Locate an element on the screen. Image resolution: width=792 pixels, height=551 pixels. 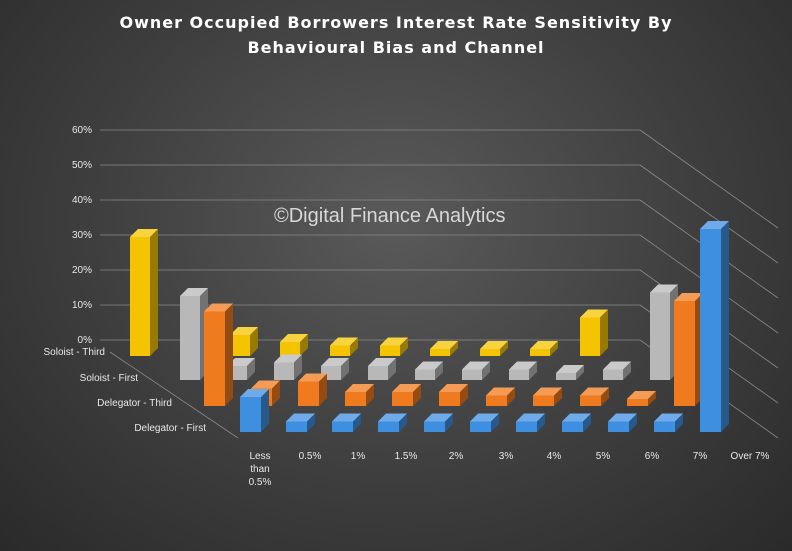
x-tick-label: Less than 0.5% is located at coordinates (260, 469).